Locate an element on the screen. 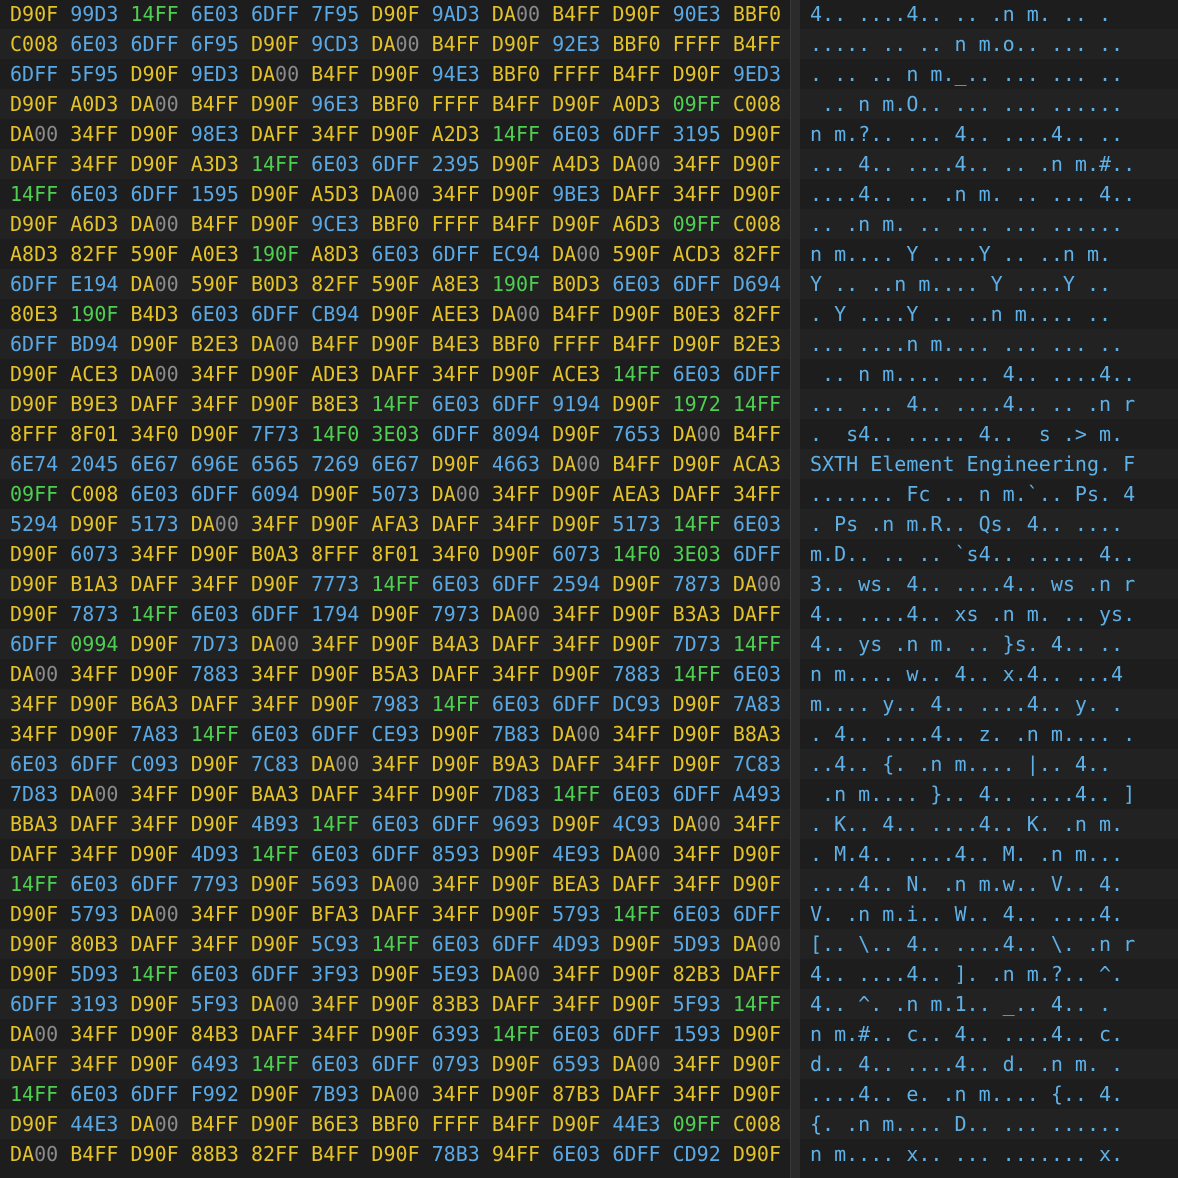 This screenshot has width=1178, height=1178. hex-word: 96E3 is located at coordinates (335, 104).